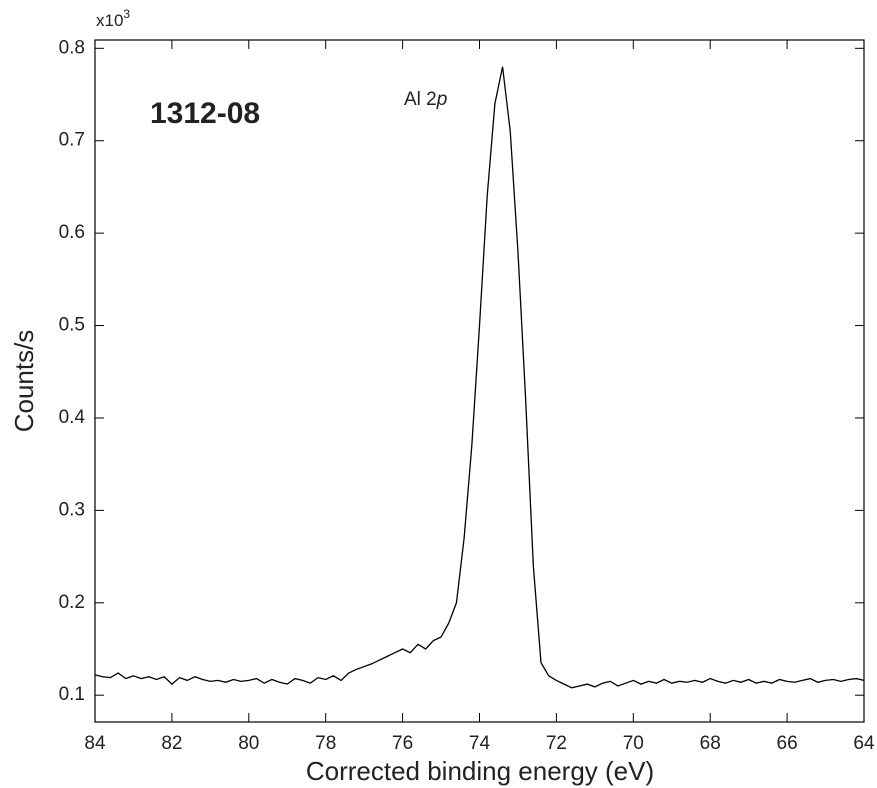 Image resolution: width=877 pixels, height=788 pixels. What do you see at coordinates (126, 14) in the screenshot?
I see `multiplier-exponent: 3` at bounding box center [126, 14].